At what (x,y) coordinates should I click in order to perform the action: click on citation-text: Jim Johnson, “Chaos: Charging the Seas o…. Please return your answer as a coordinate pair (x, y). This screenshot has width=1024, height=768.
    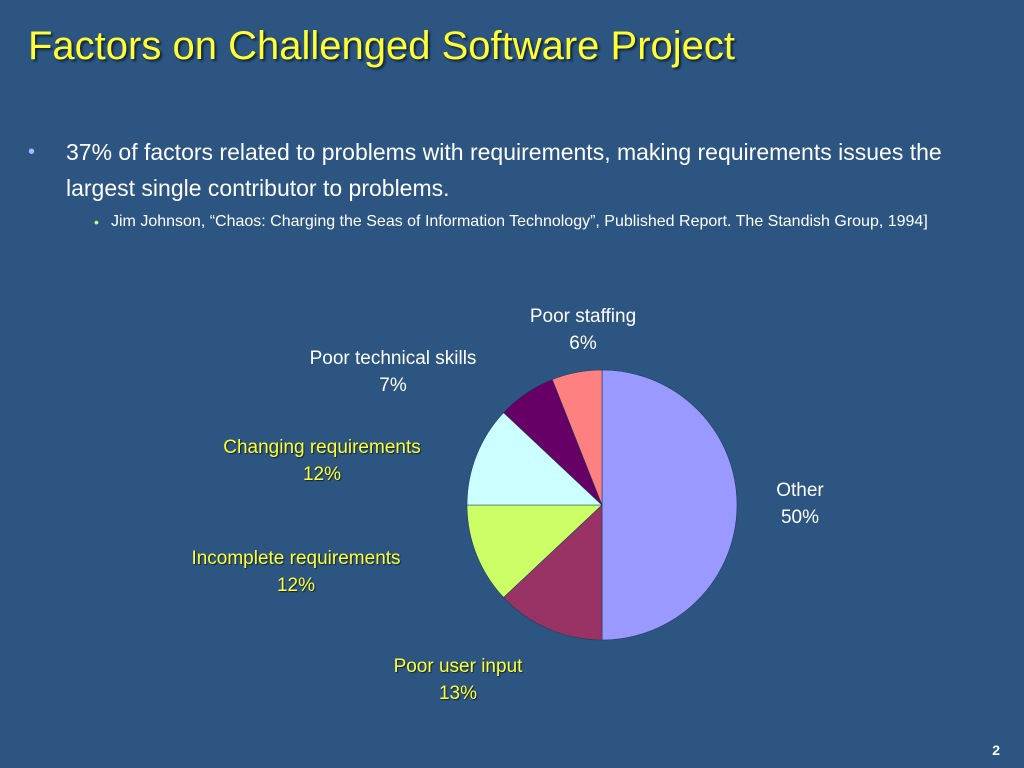
    Looking at the image, I should click on (519, 221).